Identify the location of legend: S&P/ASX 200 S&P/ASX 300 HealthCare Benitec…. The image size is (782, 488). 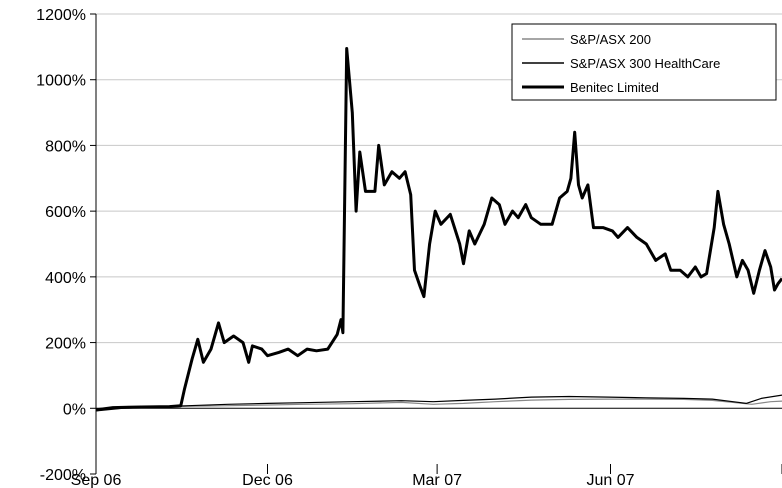
(644, 62).